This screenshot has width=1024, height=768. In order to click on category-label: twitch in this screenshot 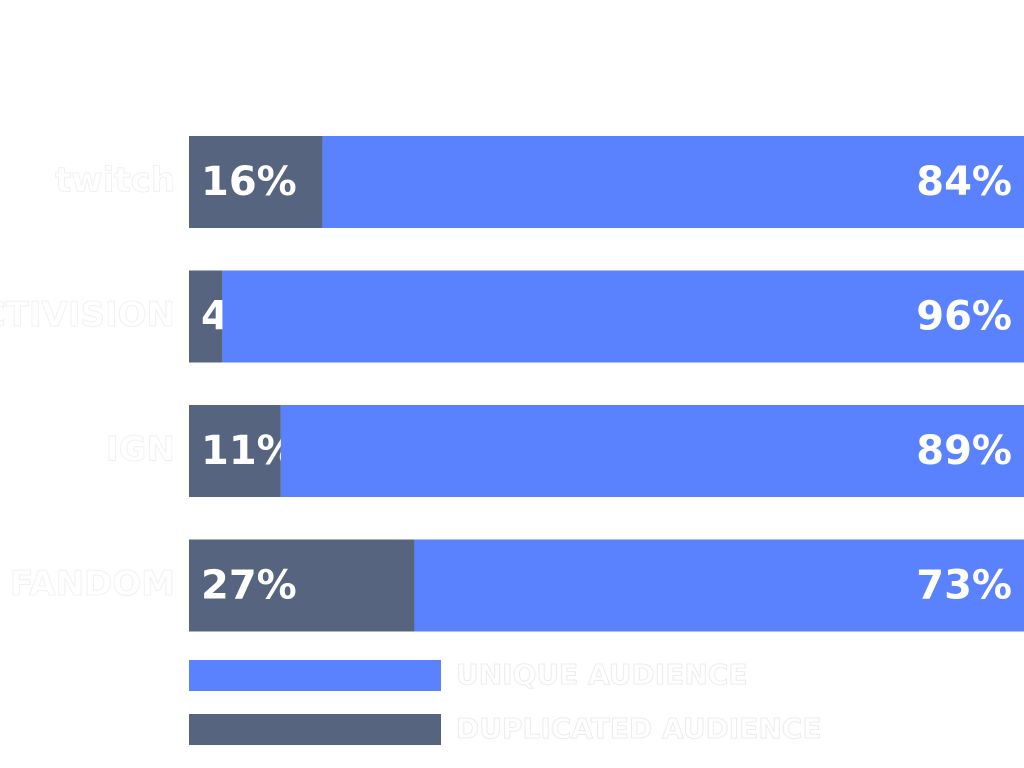, I will do `click(115, 181)`.